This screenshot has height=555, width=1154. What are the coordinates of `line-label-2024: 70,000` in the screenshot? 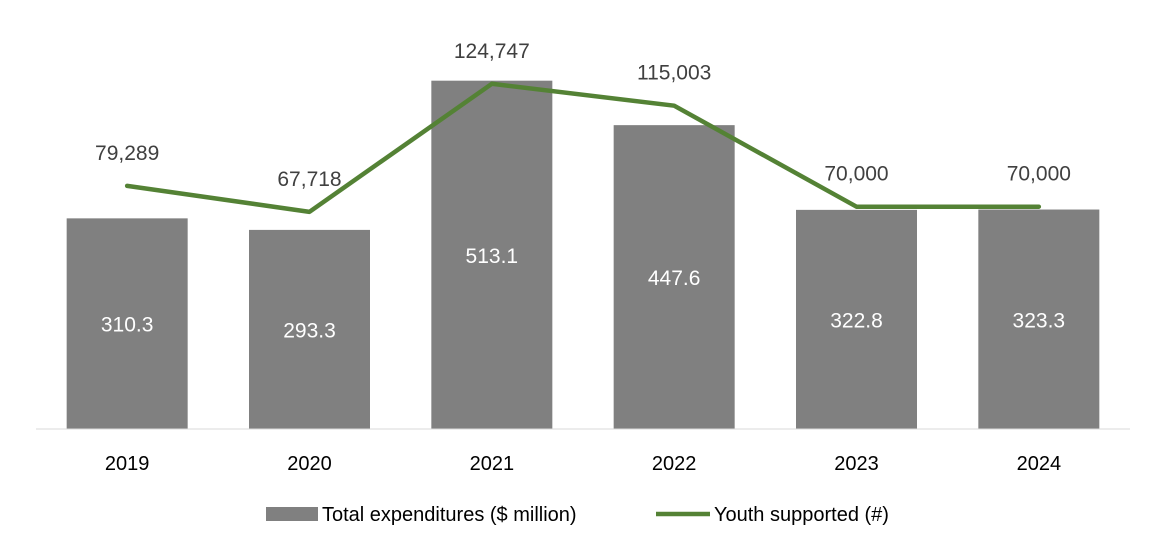 It's located at (1039, 174).